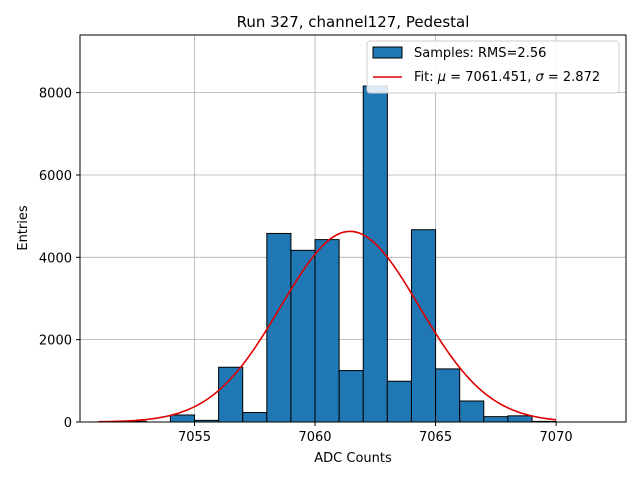 This screenshot has height=480, width=640. What do you see at coordinates (353, 458) in the screenshot?
I see `x-axis-label: ADC Counts` at bounding box center [353, 458].